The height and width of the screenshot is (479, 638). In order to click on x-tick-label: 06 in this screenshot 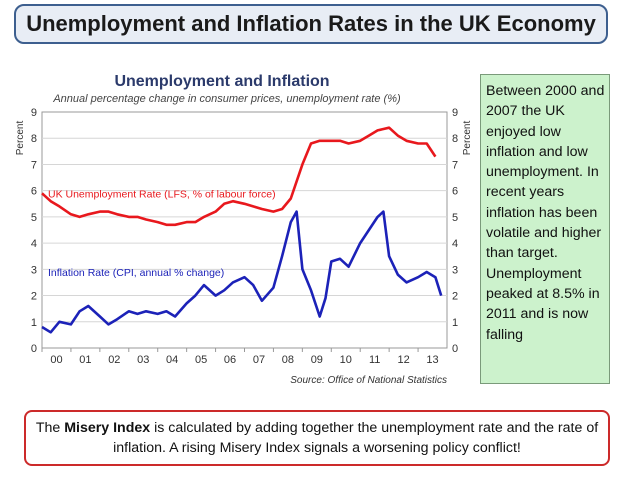, I will do `click(230, 360)`.